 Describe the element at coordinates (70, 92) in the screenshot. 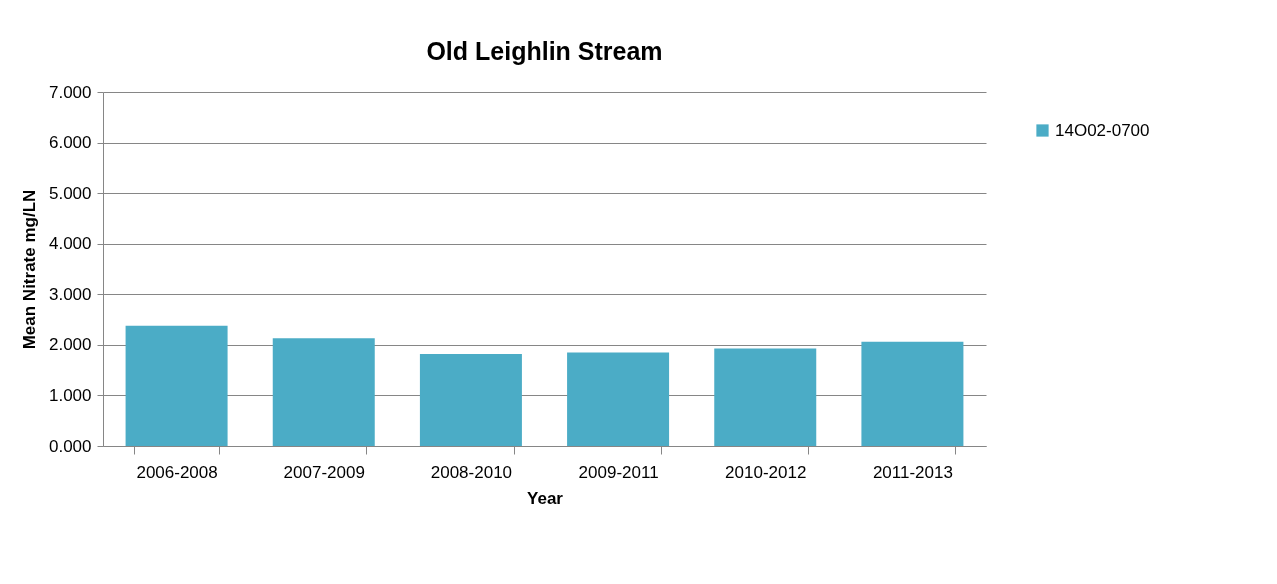

I see `y-tick-label: 7.000` at that location.